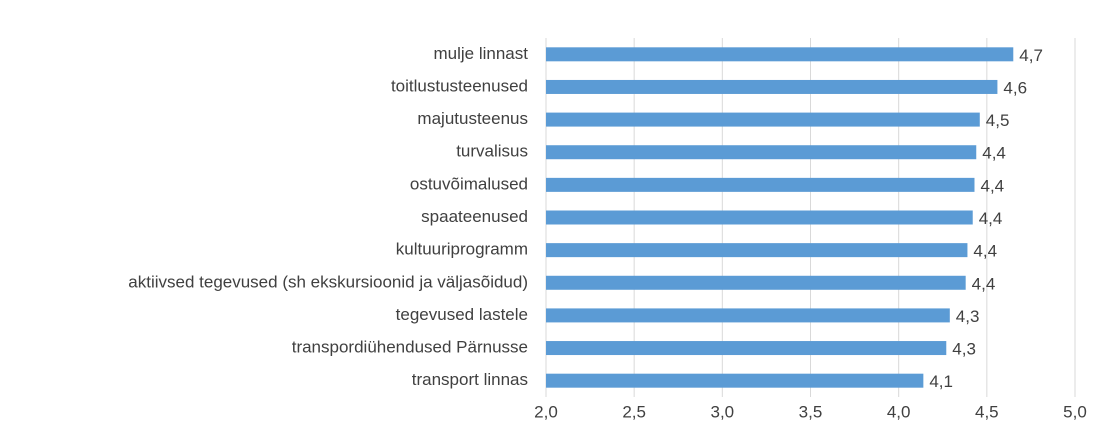 The image size is (1094, 441). What do you see at coordinates (410, 347) in the screenshot?
I see `y-tick-label: transpordiühendused Pärnusse` at bounding box center [410, 347].